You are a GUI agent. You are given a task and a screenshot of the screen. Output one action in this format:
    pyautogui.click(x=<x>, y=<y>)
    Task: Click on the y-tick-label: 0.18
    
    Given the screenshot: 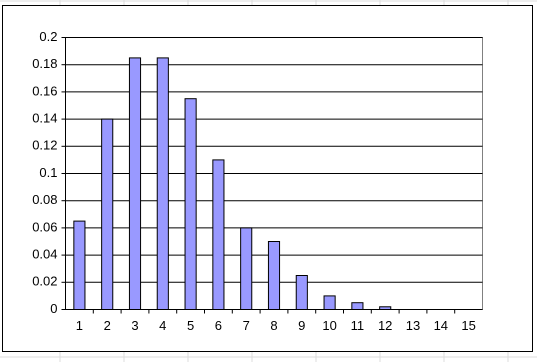 What is the action you would take?
    pyautogui.click(x=44, y=63)
    